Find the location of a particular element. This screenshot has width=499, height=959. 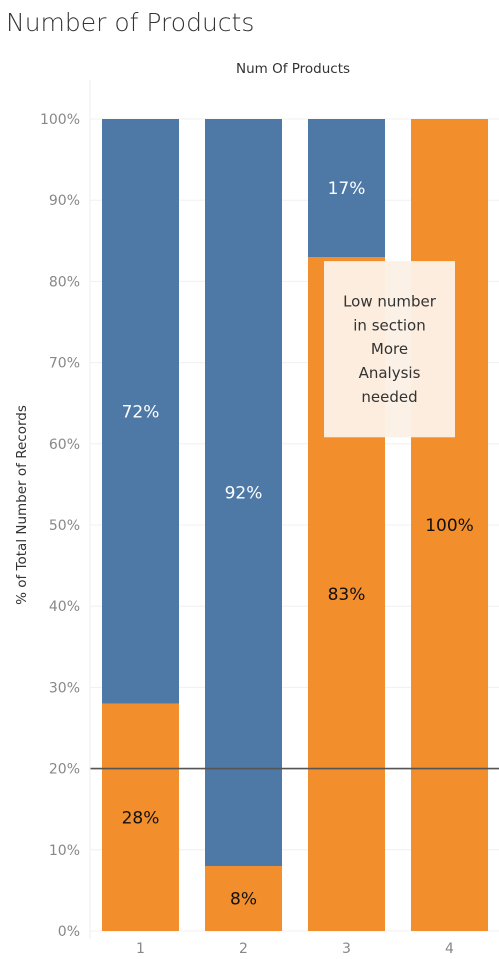

x-tick-label: 1 is located at coordinates (140, 949).